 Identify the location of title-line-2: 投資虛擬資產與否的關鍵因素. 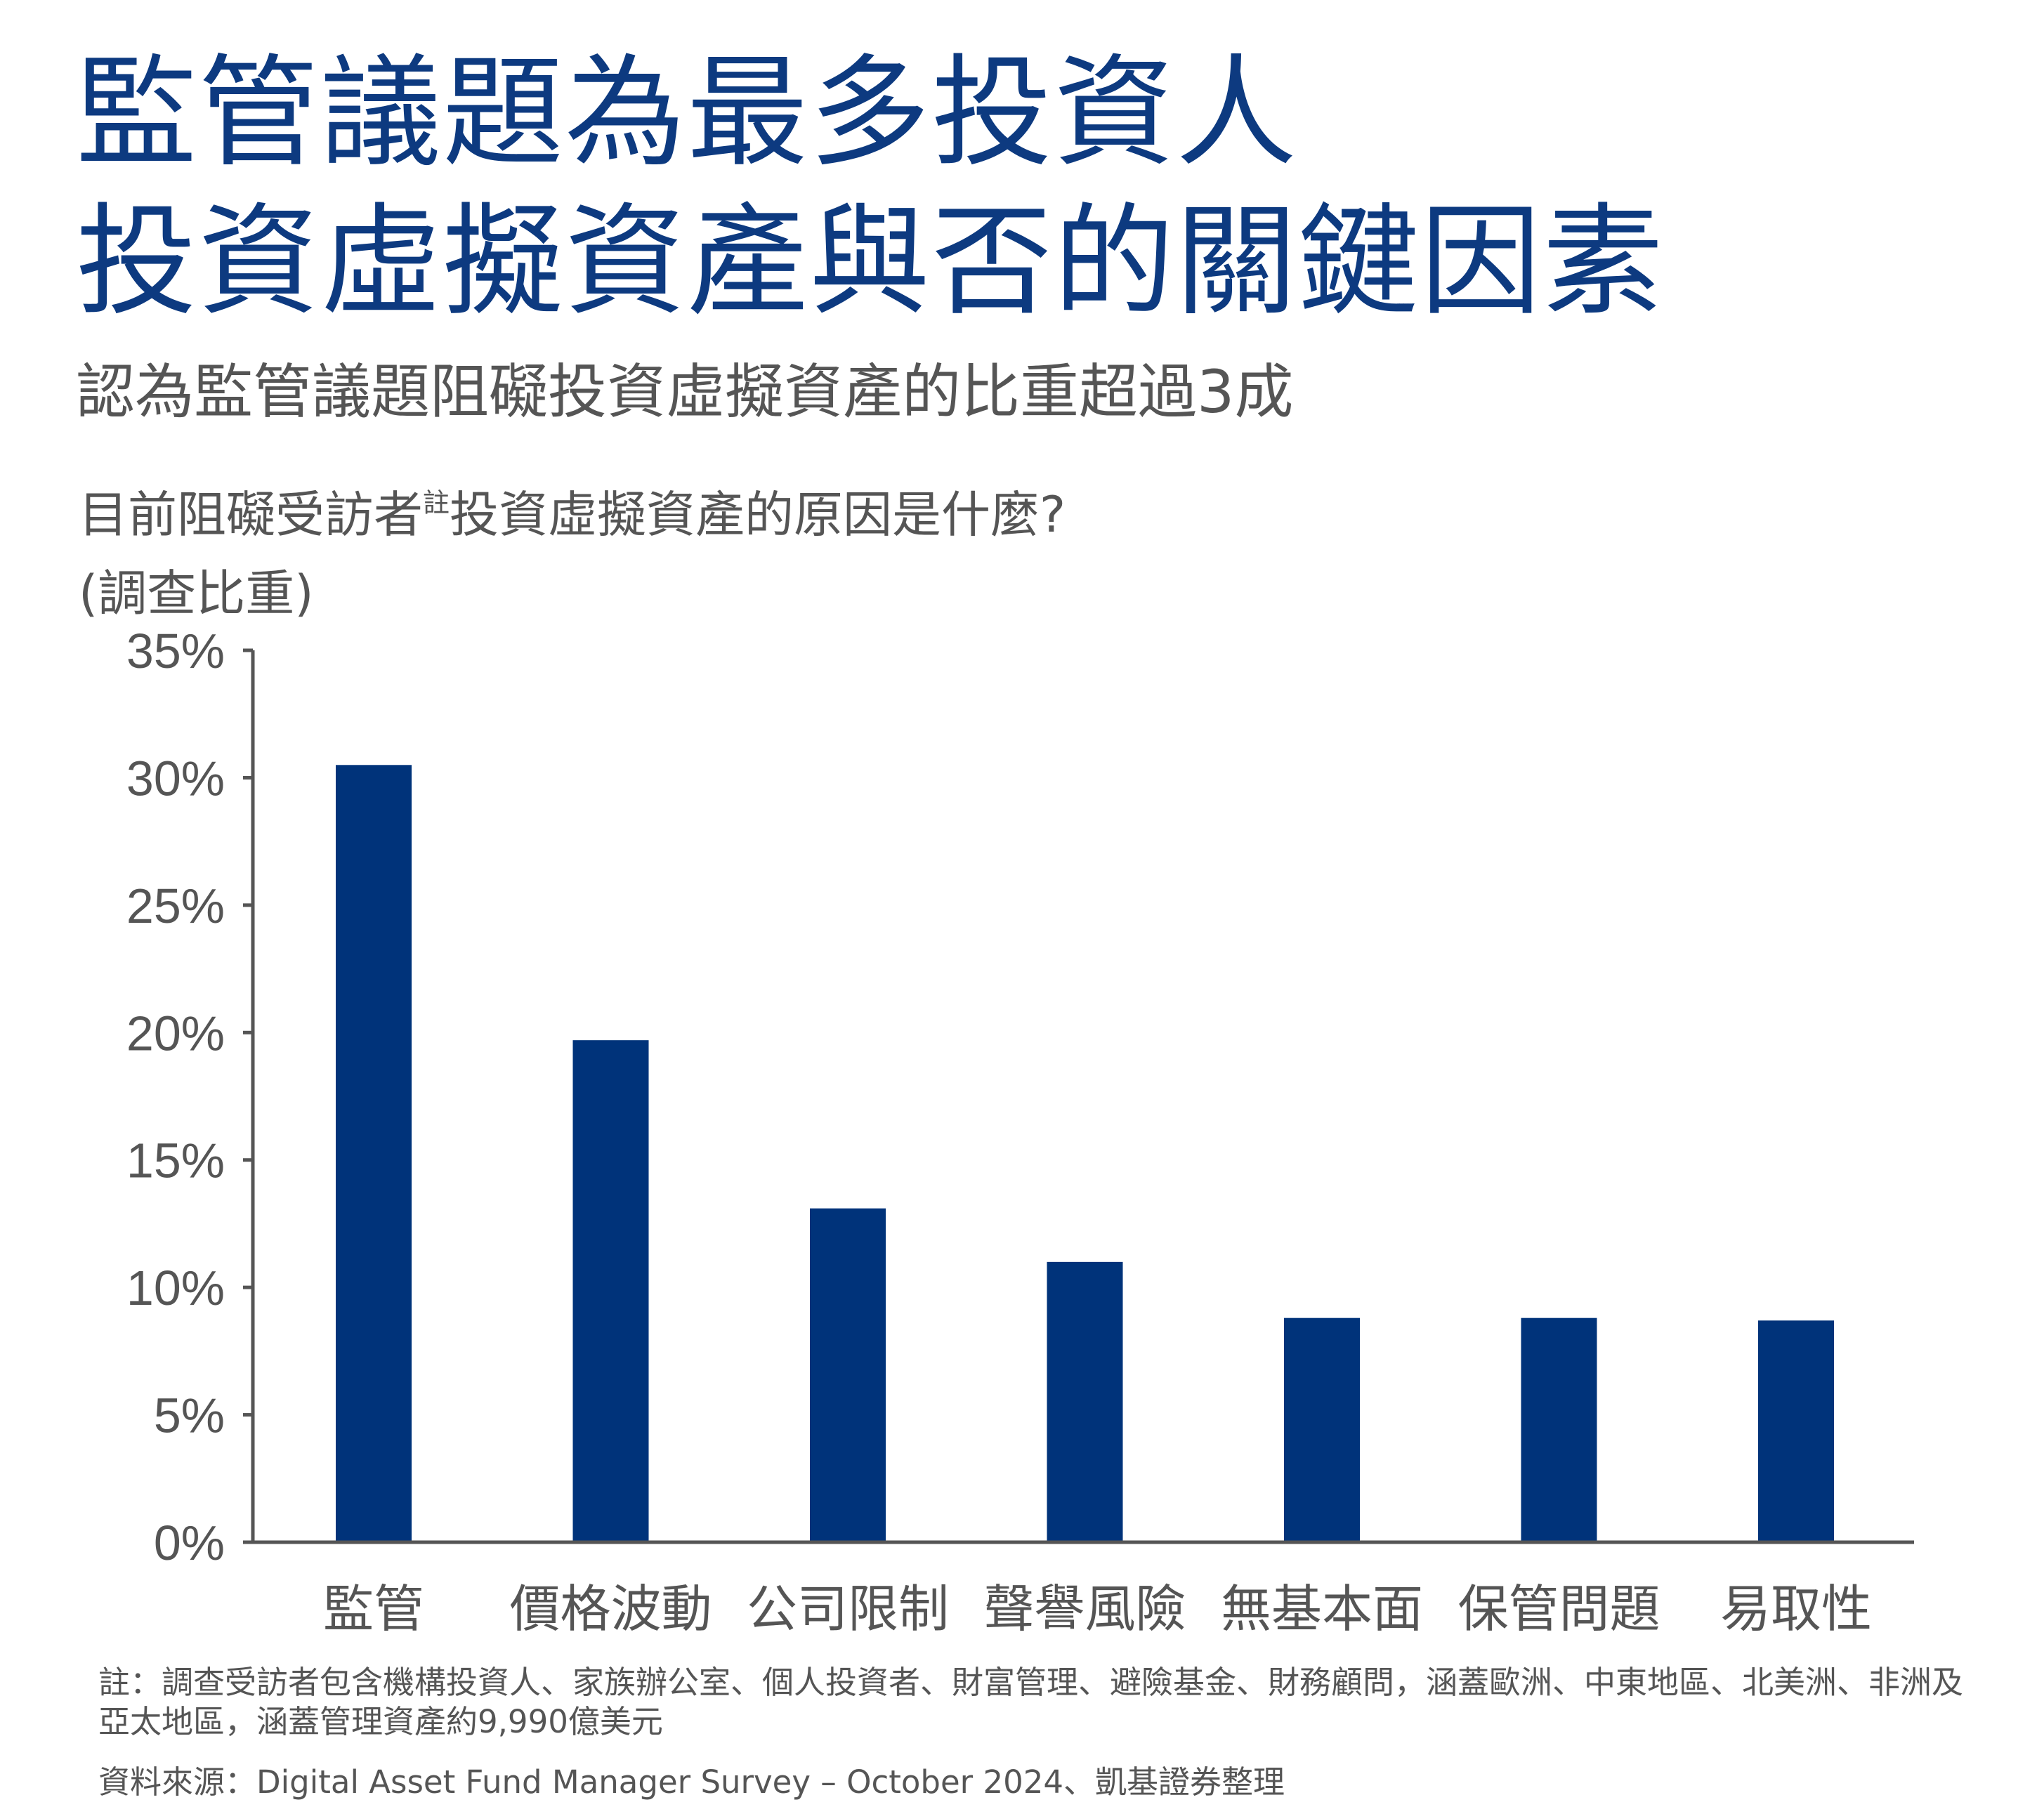
(870, 261).